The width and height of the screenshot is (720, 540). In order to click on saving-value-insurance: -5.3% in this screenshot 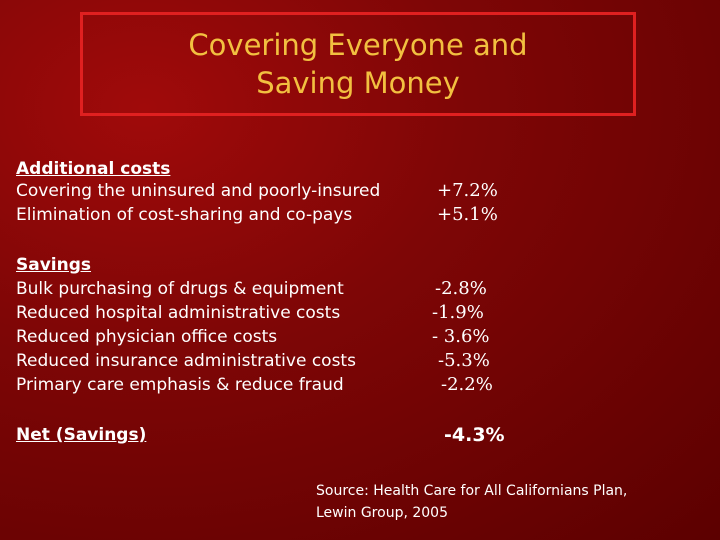, I will do `click(464, 360)`.